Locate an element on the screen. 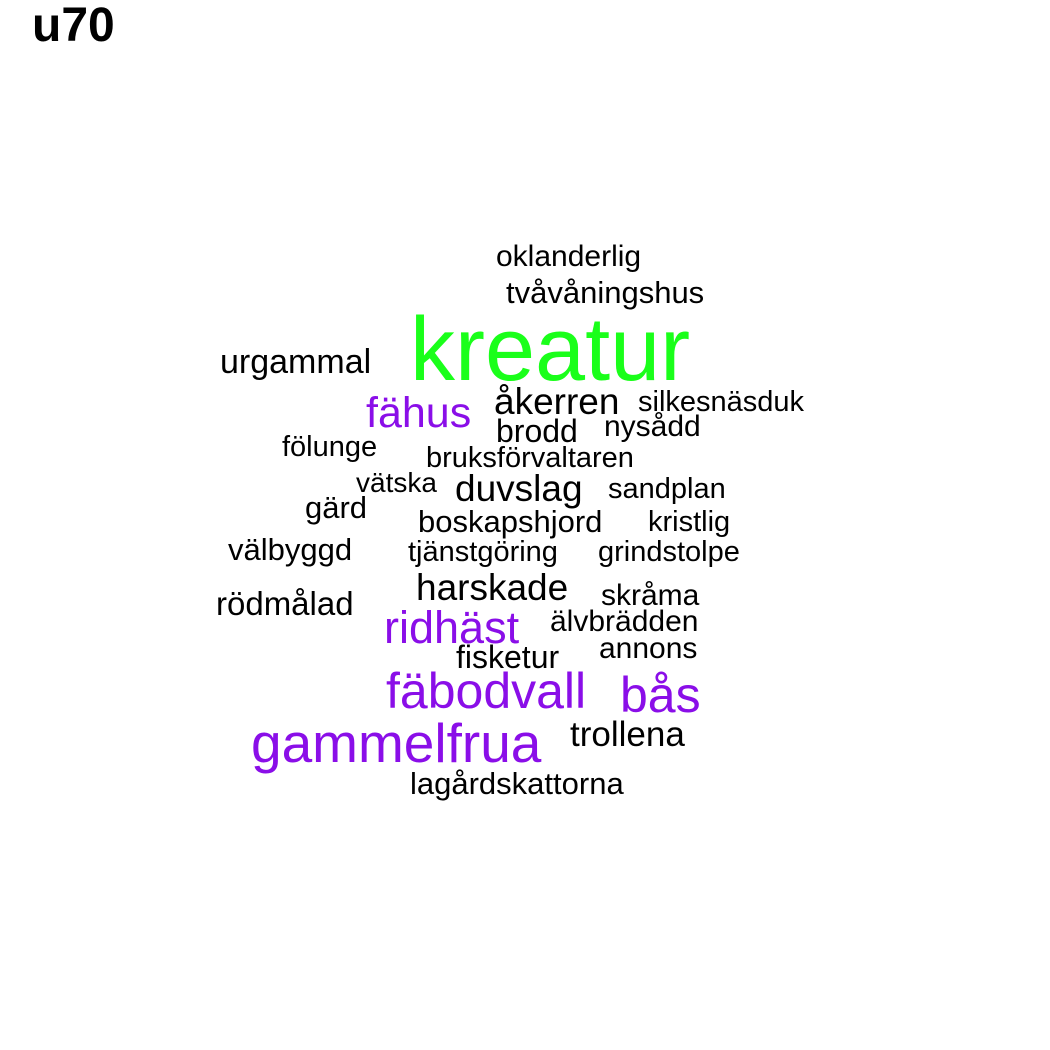 The height and width of the screenshot is (1050, 1050). word-oklanderlig: oklanderlig is located at coordinates (569, 256).